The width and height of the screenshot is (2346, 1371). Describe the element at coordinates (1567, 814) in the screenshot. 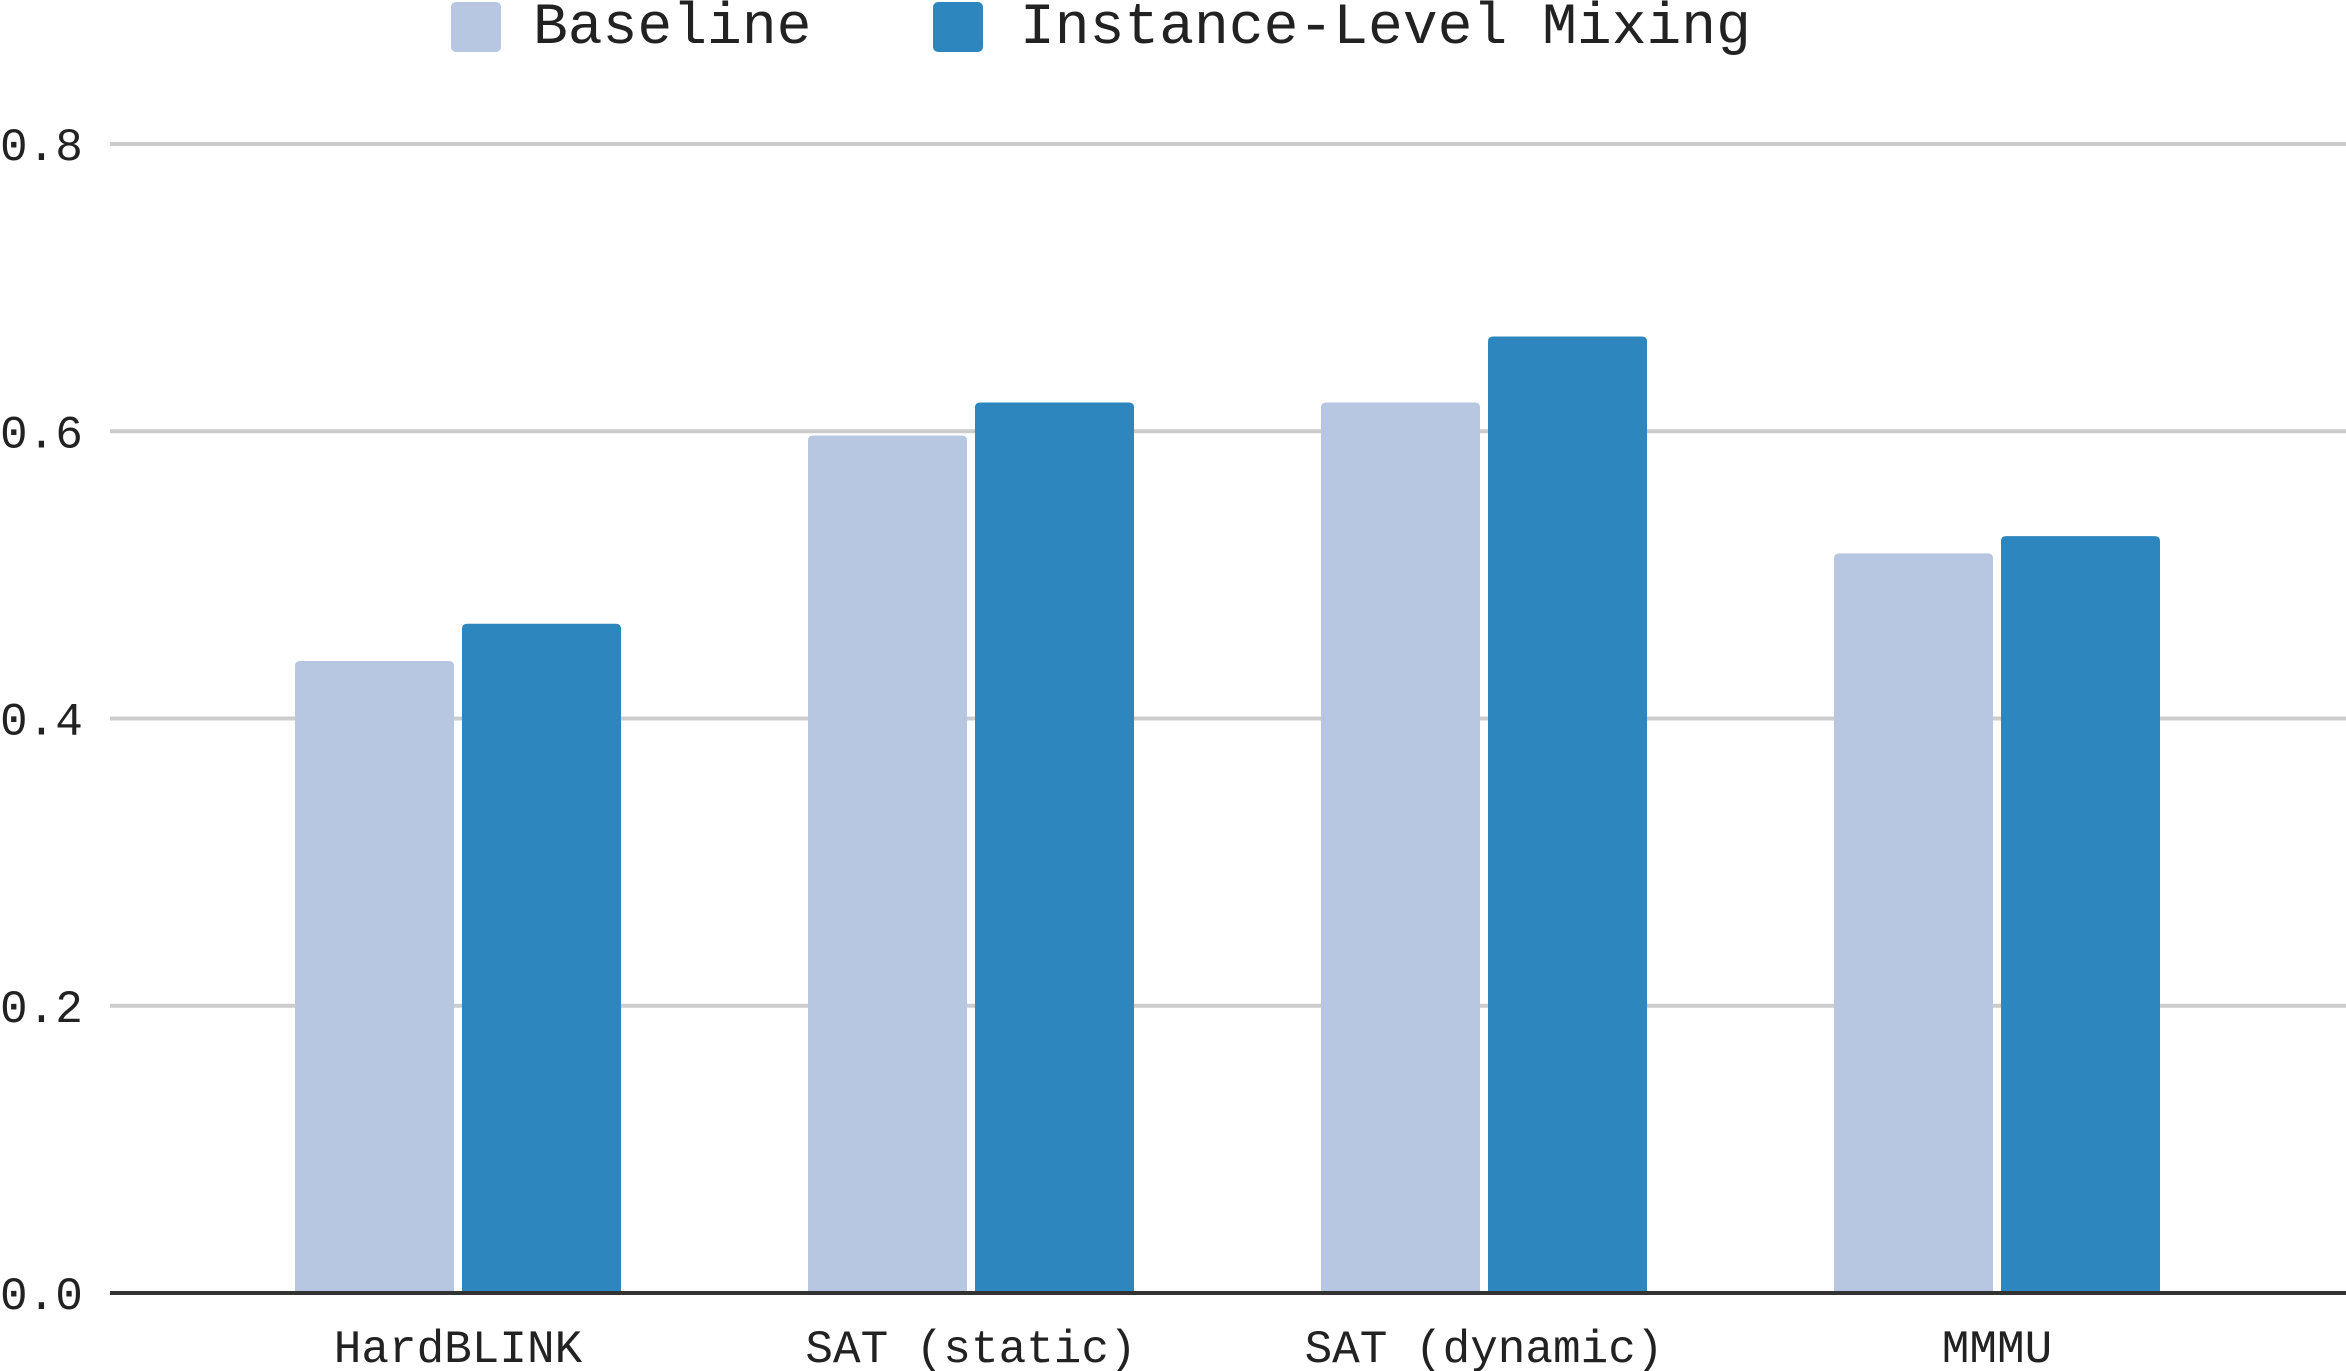

I see `bar-instance-level-mixing-sat-dynamic` at that location.